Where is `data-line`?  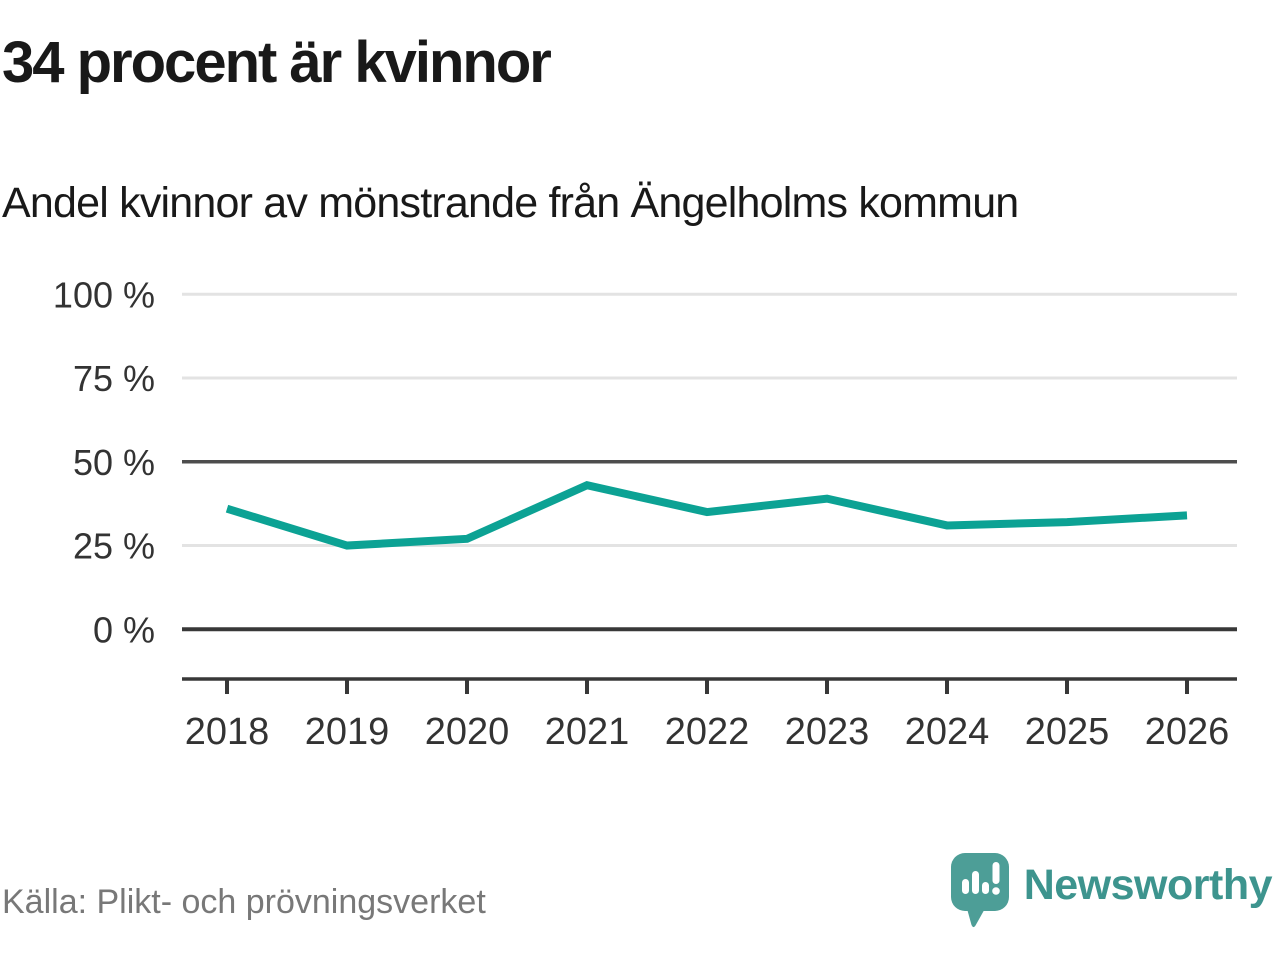
data-line is located at coordinates (706, 515).